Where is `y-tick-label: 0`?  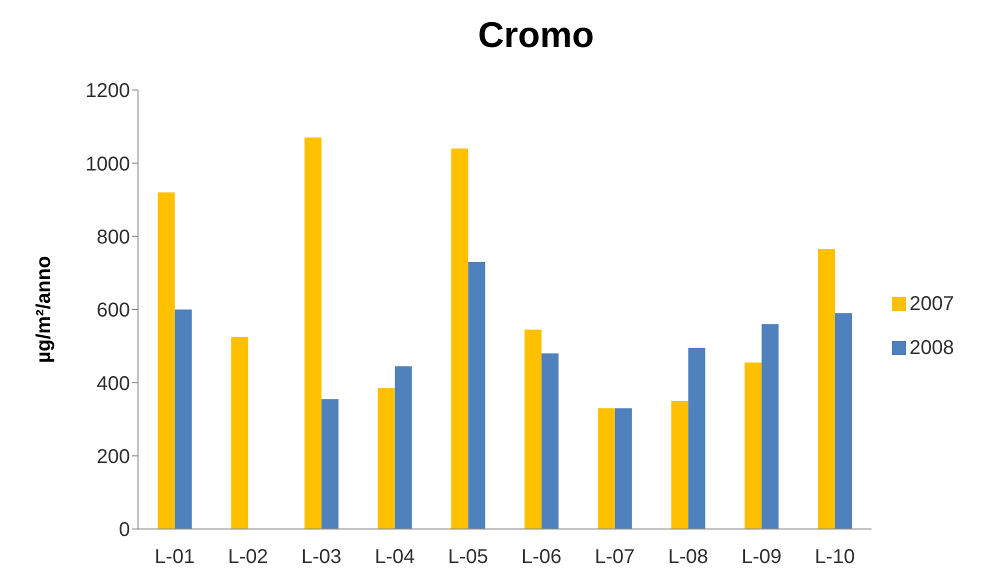 y-tick-label: 0 is located at coordinates (124, 530).